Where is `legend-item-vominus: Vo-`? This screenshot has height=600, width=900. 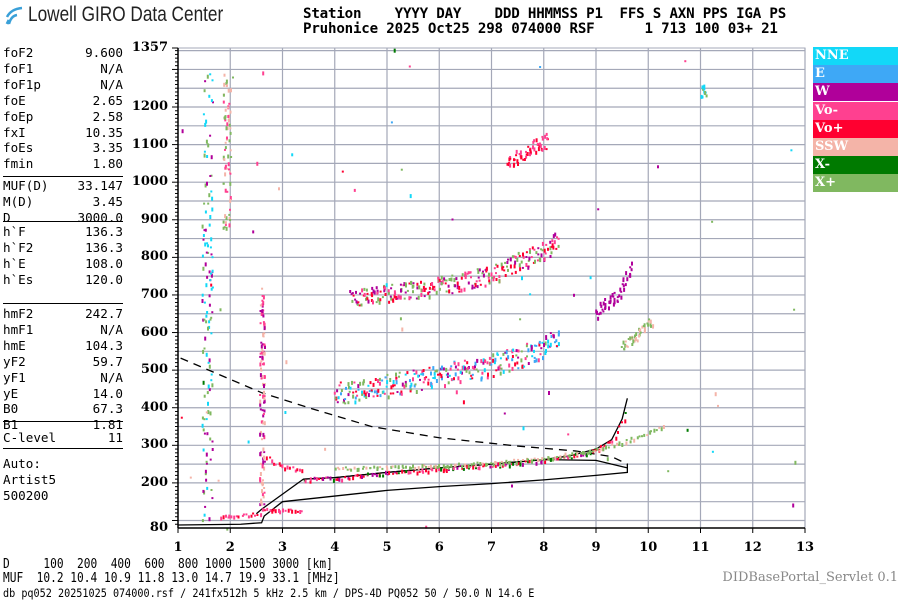
legend-item-vominus: Vo- is located at coordinates (855, 110).